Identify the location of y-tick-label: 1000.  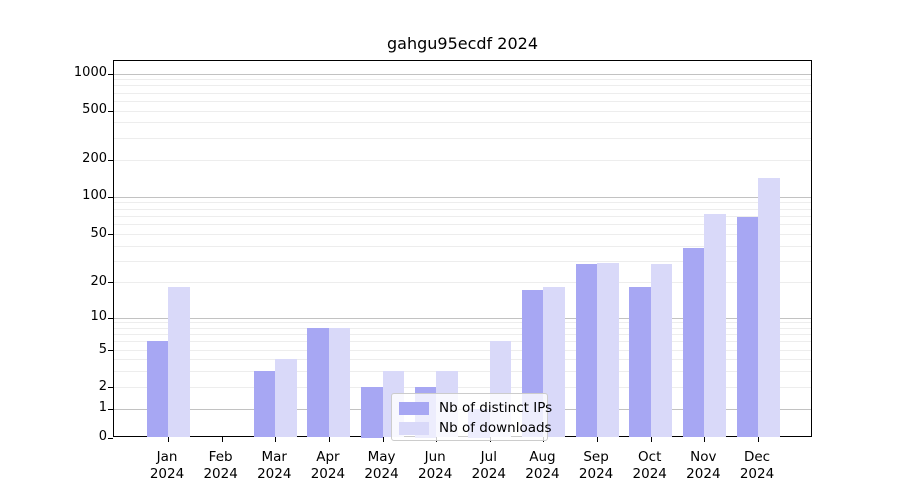
(90, 72).